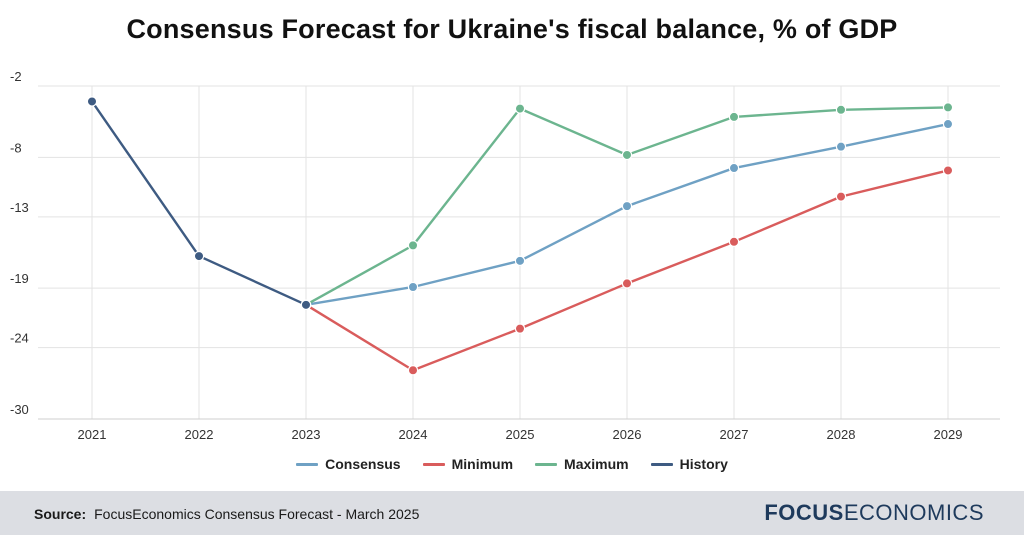 Image resolution: width=1024 pixels, height=535 pixels. What do you see at coordinates (19, 409) in the screenshot?
I see `y-tick-label: -30` at bounding box center [19, 409].